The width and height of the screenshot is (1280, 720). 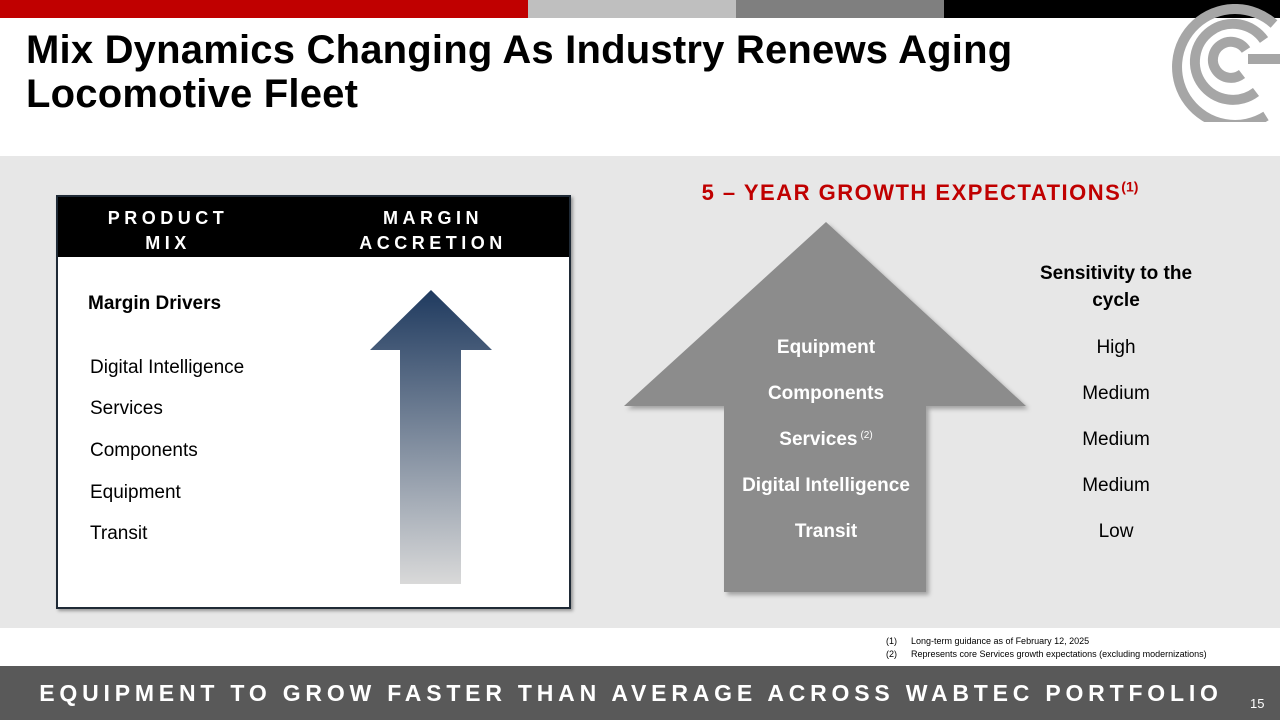 I want to click on segment-label: Digital Intelligence, so click(x=826, y=485).